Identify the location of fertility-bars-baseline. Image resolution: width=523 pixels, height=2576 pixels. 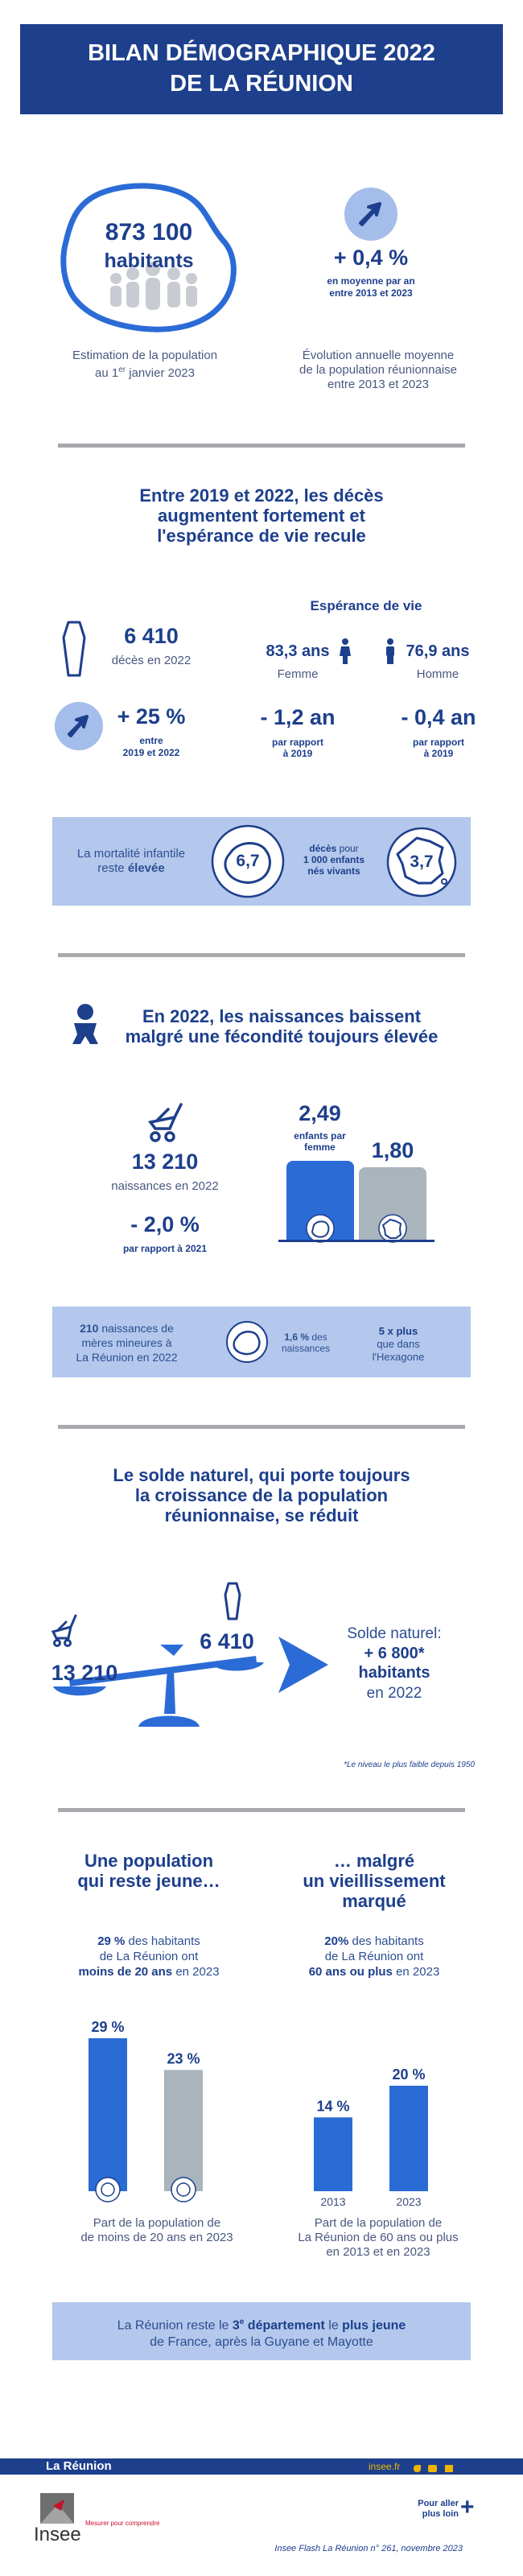
(356, 1241).